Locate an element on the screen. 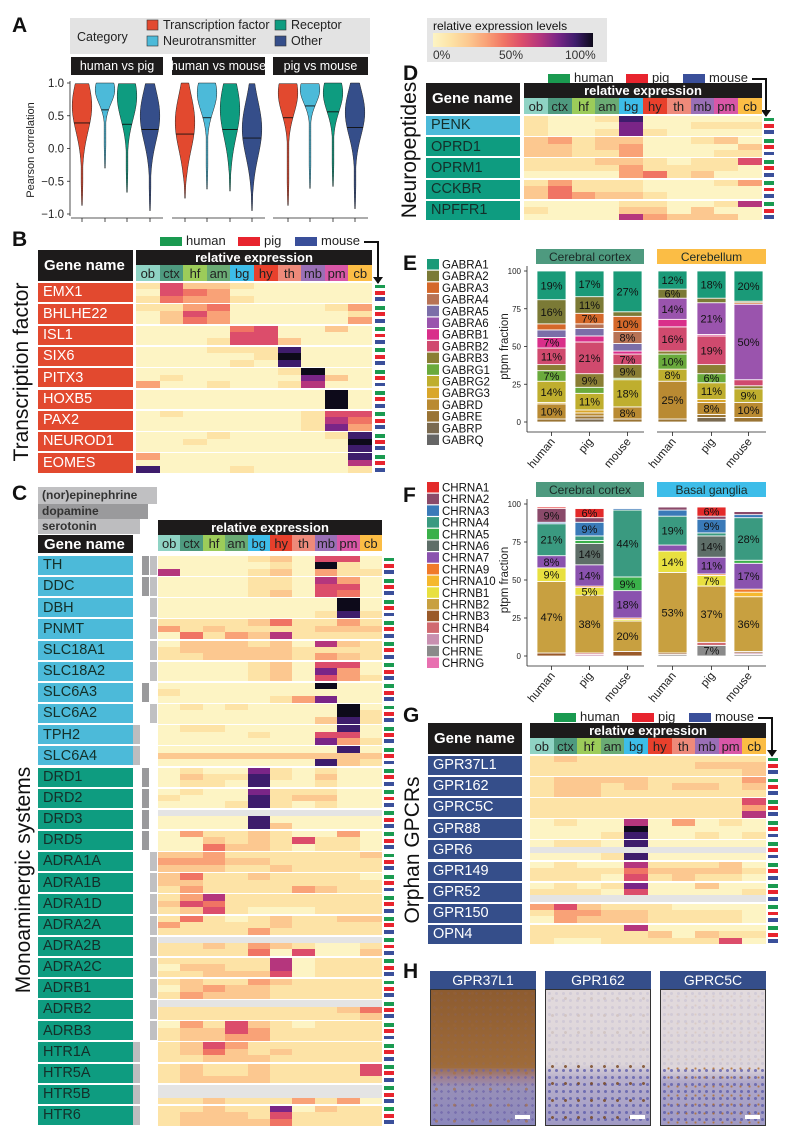  legend-swatch-gabrg3 is located at coordinates (433, 393).